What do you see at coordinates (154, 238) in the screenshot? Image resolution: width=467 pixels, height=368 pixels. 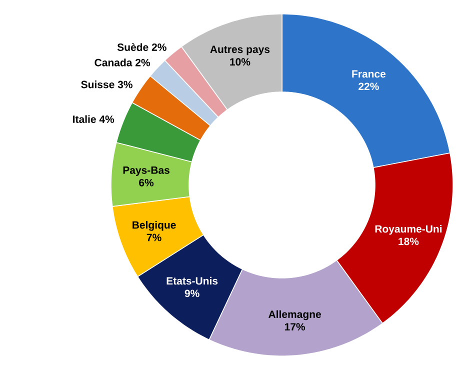 I see `data-label: 7%` at bounding box center [154, 238].